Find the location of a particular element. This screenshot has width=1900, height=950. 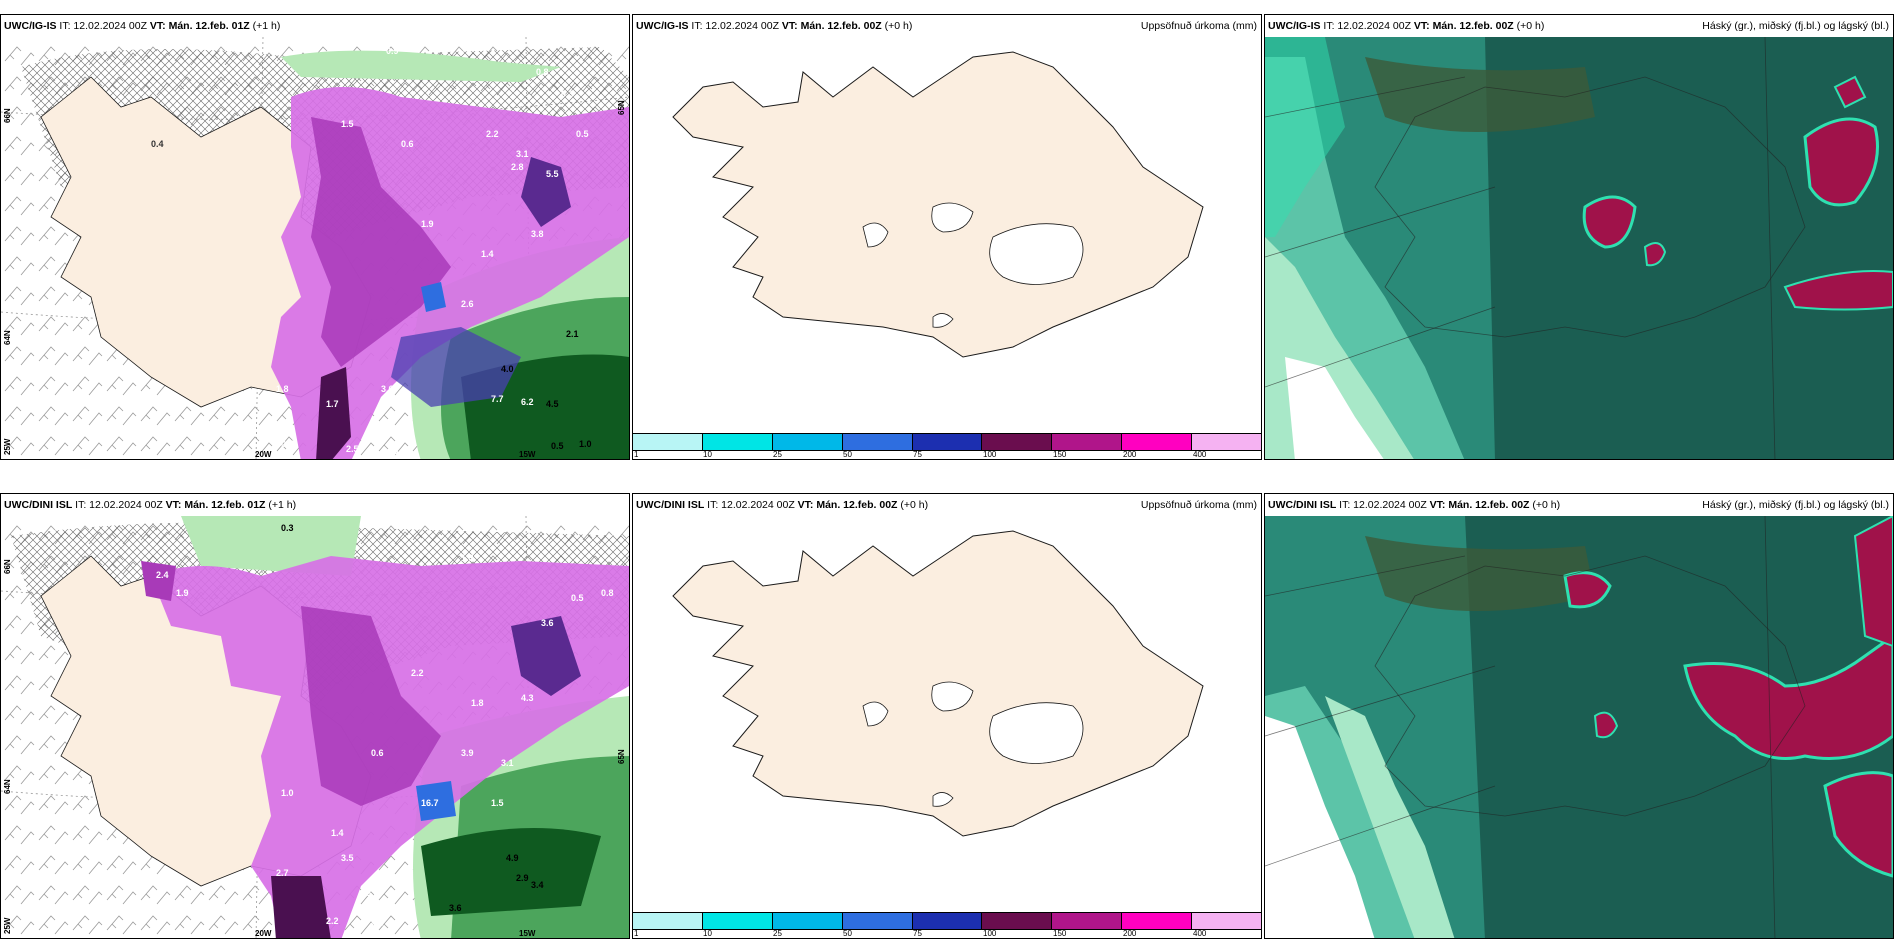

lon-label: 25W is located at coordinates (7, 446).